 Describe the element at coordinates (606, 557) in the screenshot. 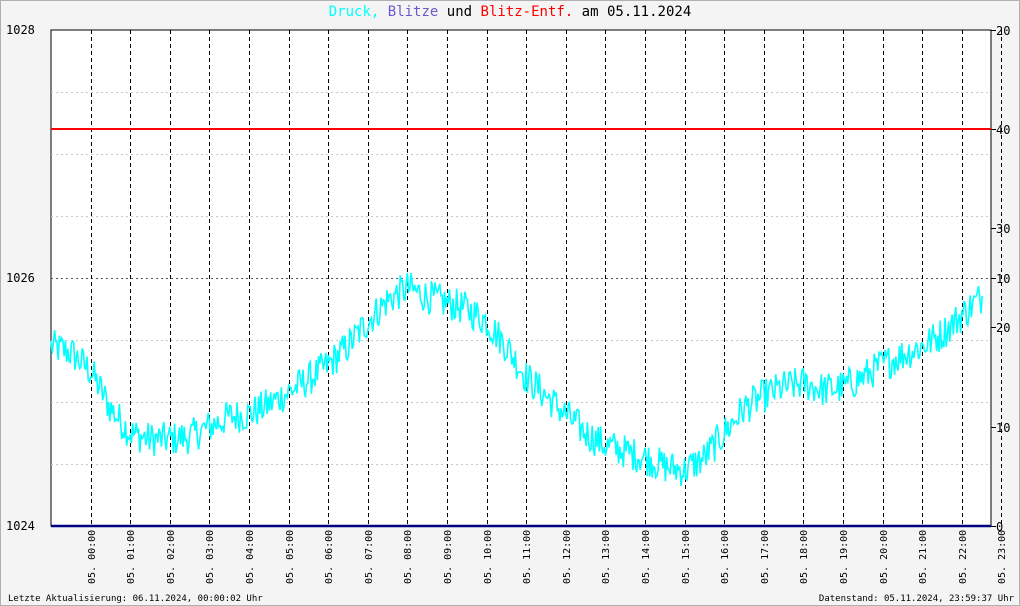

I see `x-tick-label: 05. 13:00` at that location.